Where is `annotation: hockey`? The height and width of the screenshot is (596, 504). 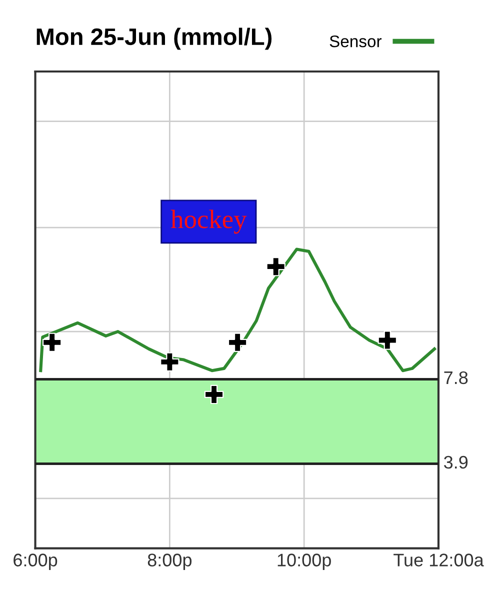
annotation: hockey is located at coordinates (208, 222).